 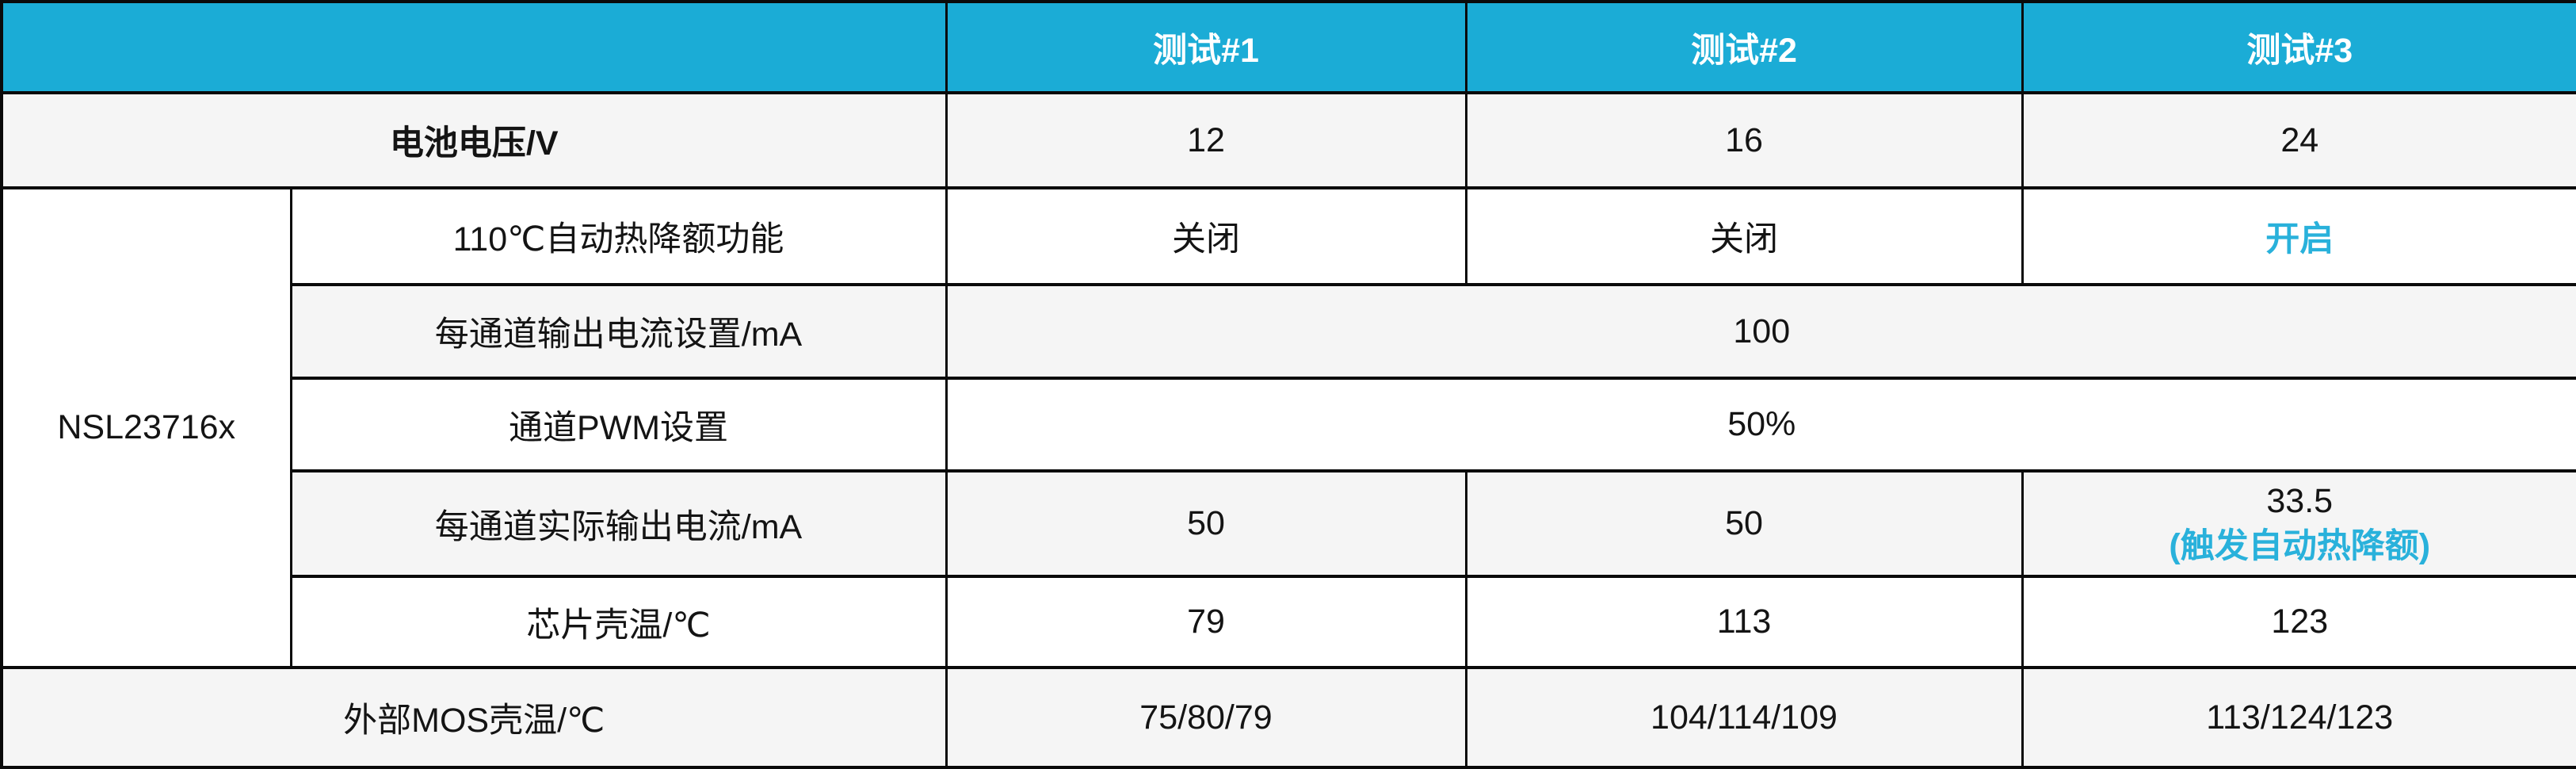 I want to click on actual-current-test3-value: 33.5, so click(x=2300, y=501).